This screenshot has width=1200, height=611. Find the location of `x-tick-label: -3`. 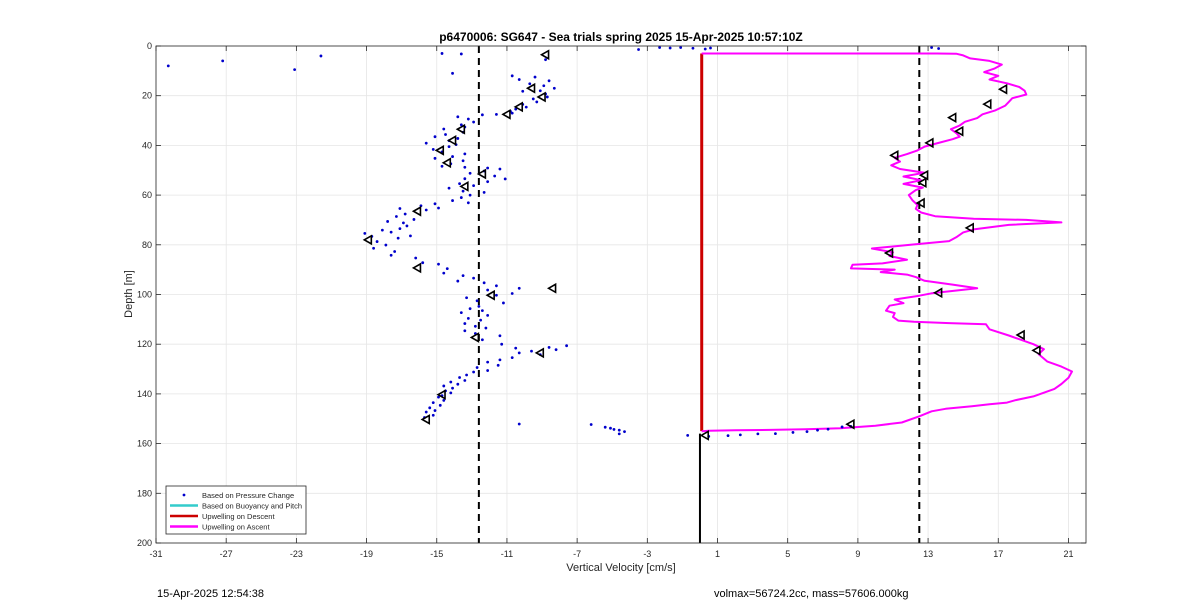

x-tick-label: -3 is located at coordinates (647, 554).